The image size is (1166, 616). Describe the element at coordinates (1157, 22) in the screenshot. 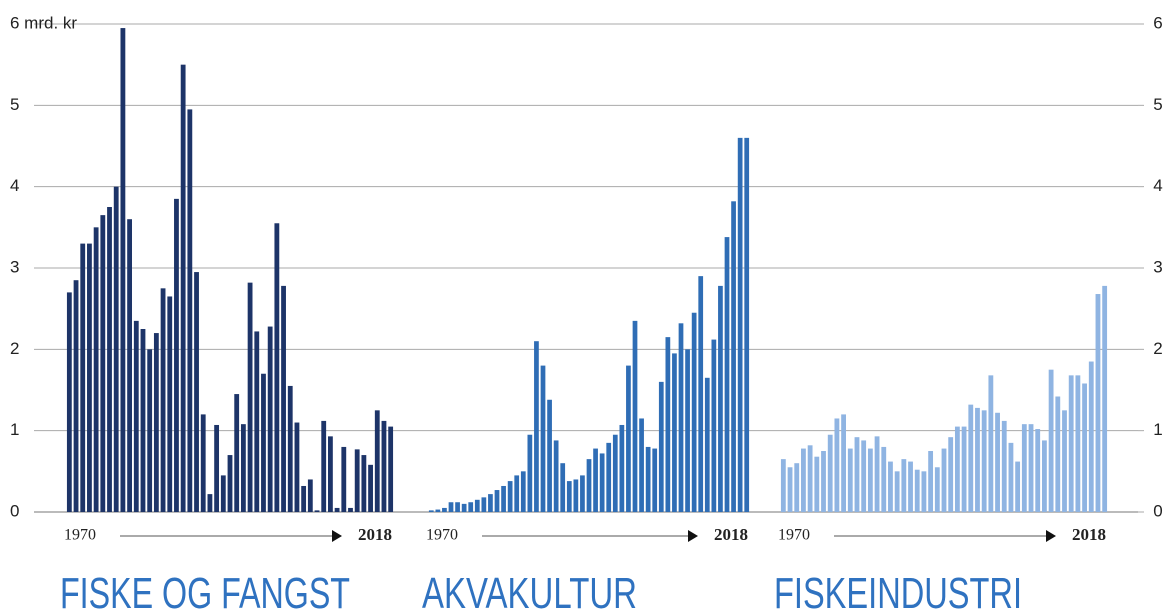

I see `y2-tick-label: 6` at that location.